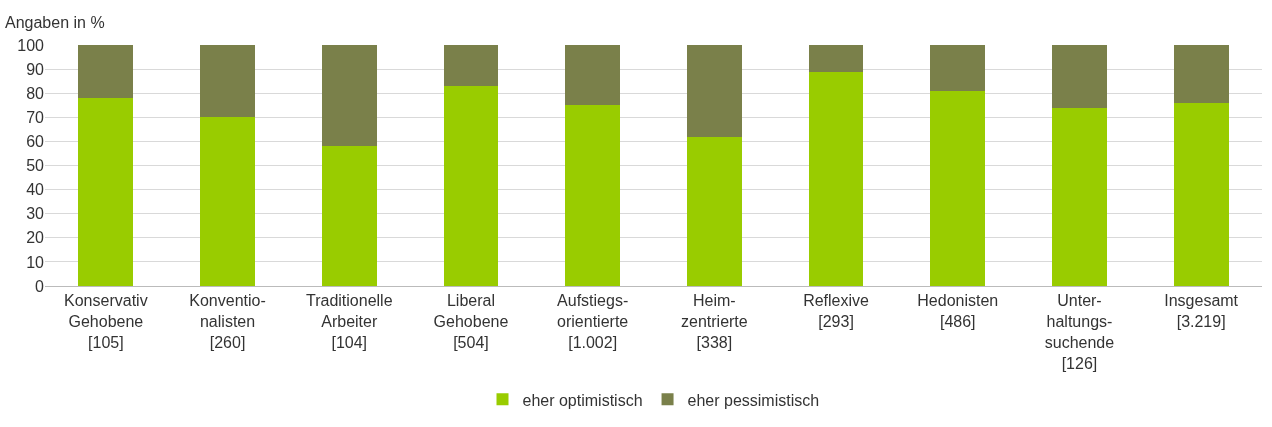  I want to click on x-tick-label: Konventio- nalisten [260], so click(227, 321).